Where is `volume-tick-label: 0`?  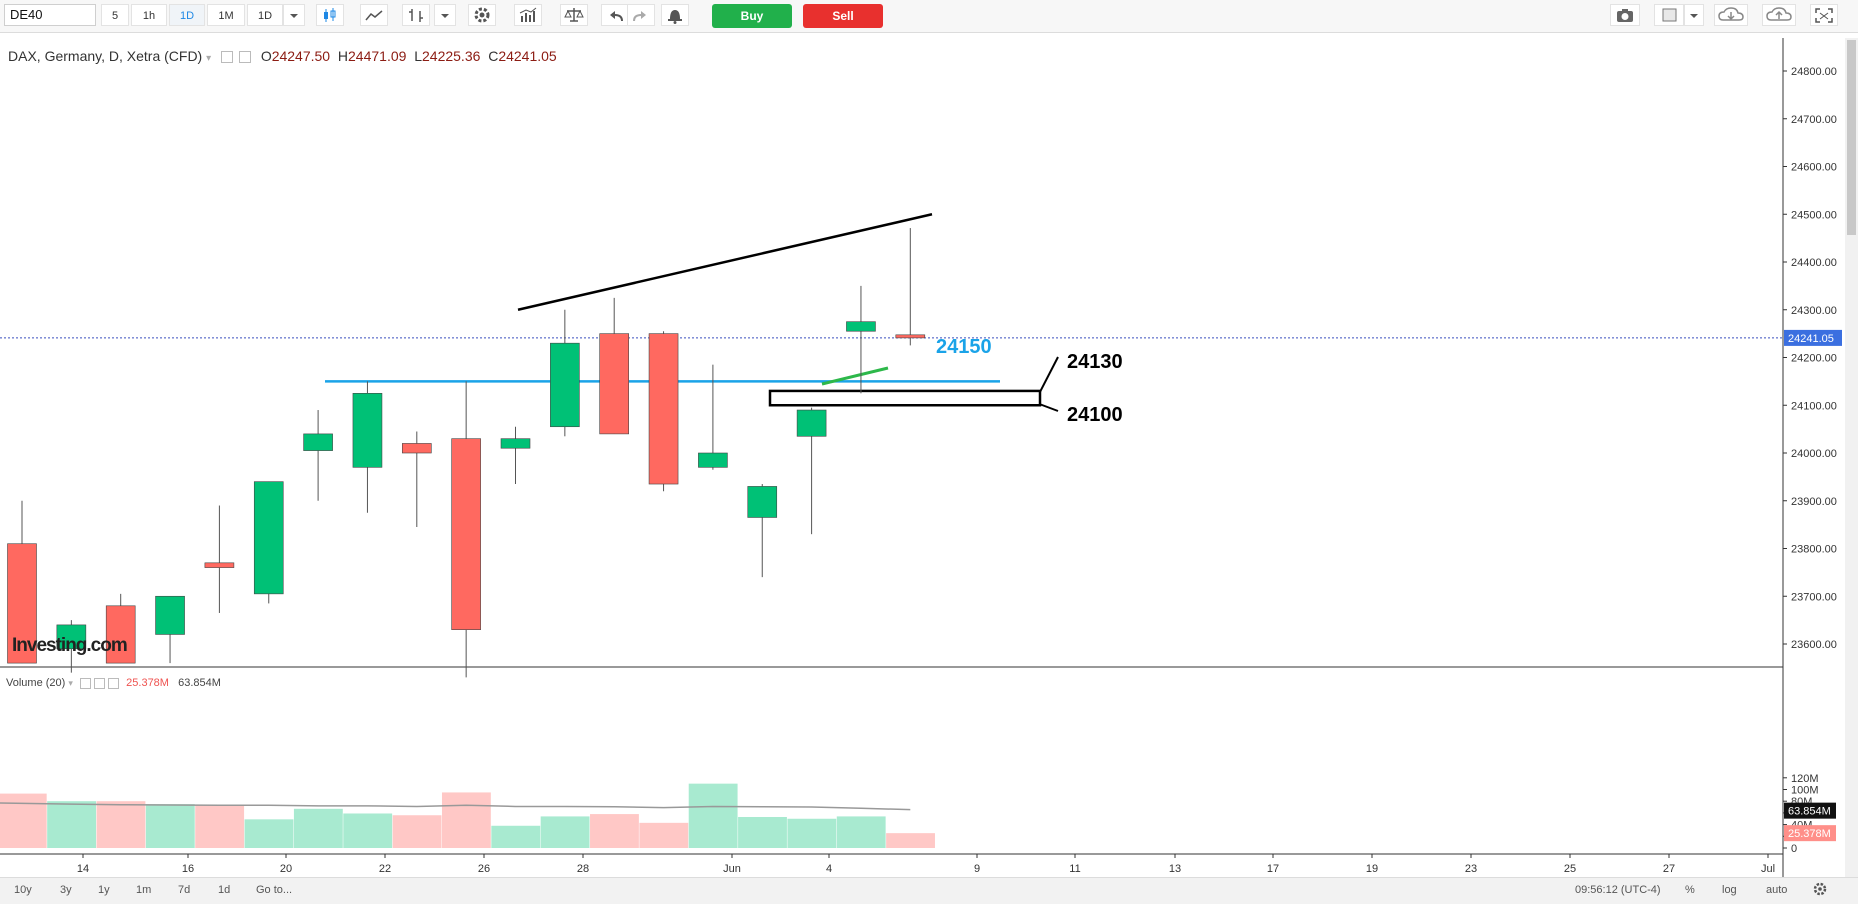 volume-tick-label: 0 is located at coordinates (1794, 849).